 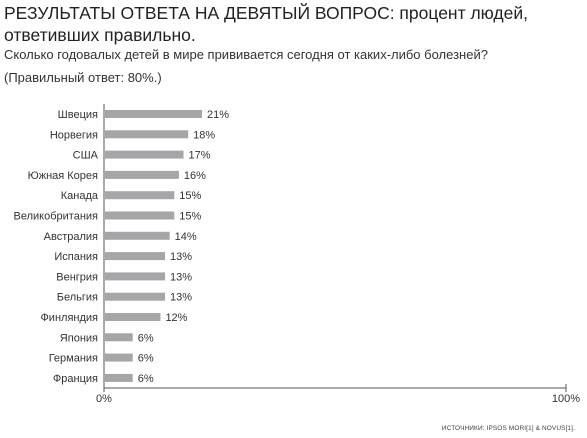 What do you see at coordinates (78, 115) in the screenshot?
I see `category-label: Швеция` at bounding box center [78, 115].